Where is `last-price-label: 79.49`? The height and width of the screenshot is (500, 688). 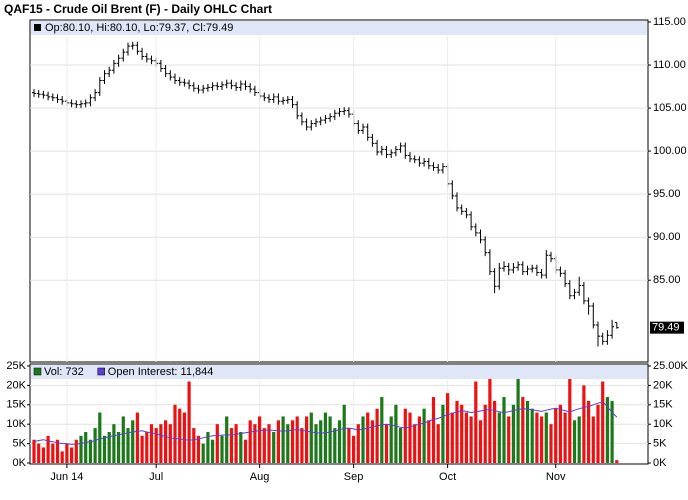 last-price-label: 79.49 is located at coordinates (666, 328).